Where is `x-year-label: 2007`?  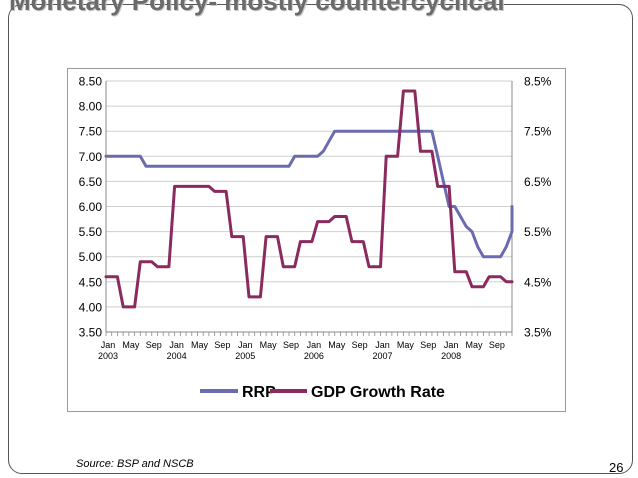 x-year-label: 2007 is located at coordinates (382, 356).